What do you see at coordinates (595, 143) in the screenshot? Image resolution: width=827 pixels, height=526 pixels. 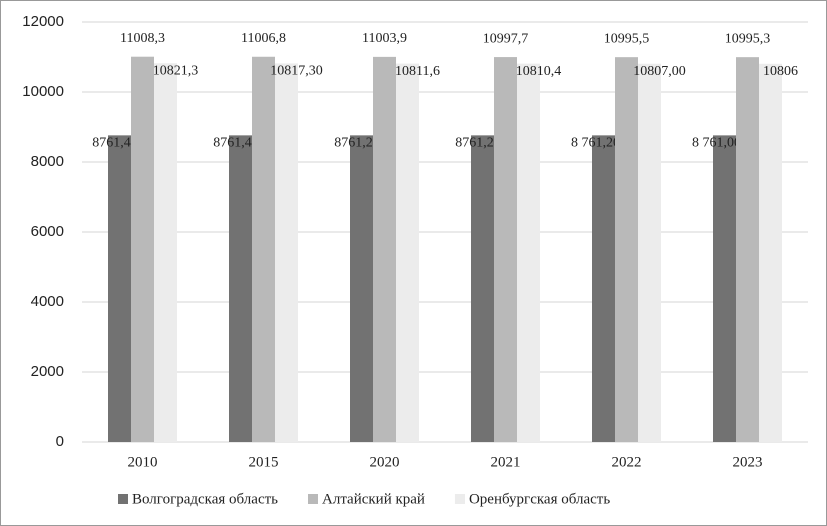 I see `value-label: 8 761,20` at bounding box center [595, 143].